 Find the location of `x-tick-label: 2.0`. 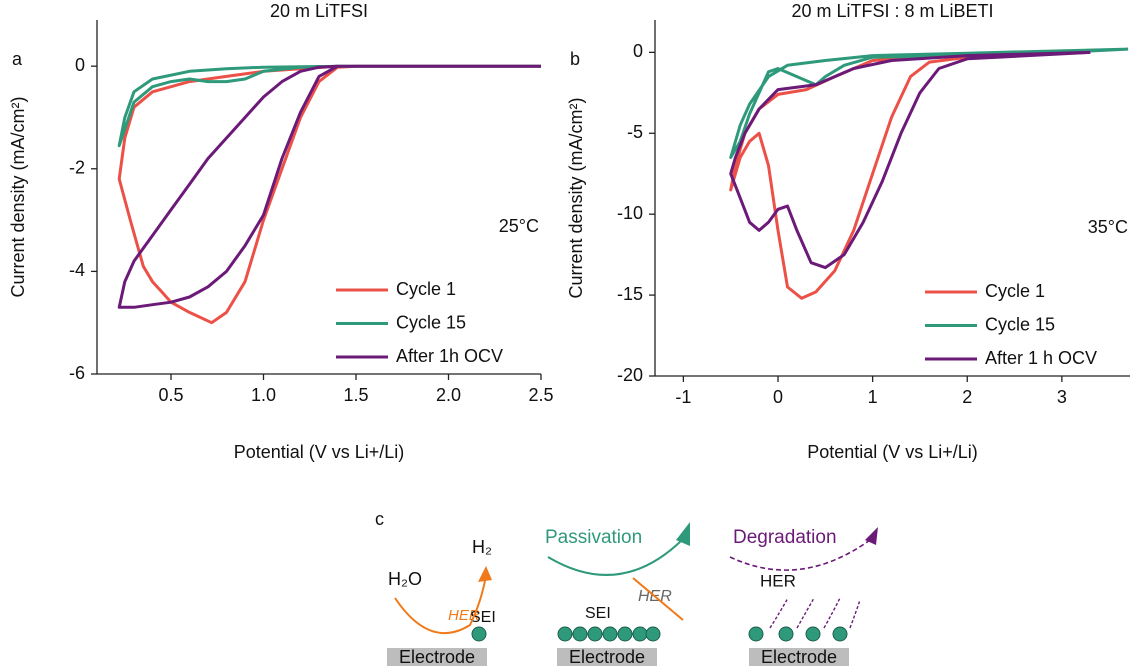

x-tick-label: 2.0 is located at coordinates (448, 395).